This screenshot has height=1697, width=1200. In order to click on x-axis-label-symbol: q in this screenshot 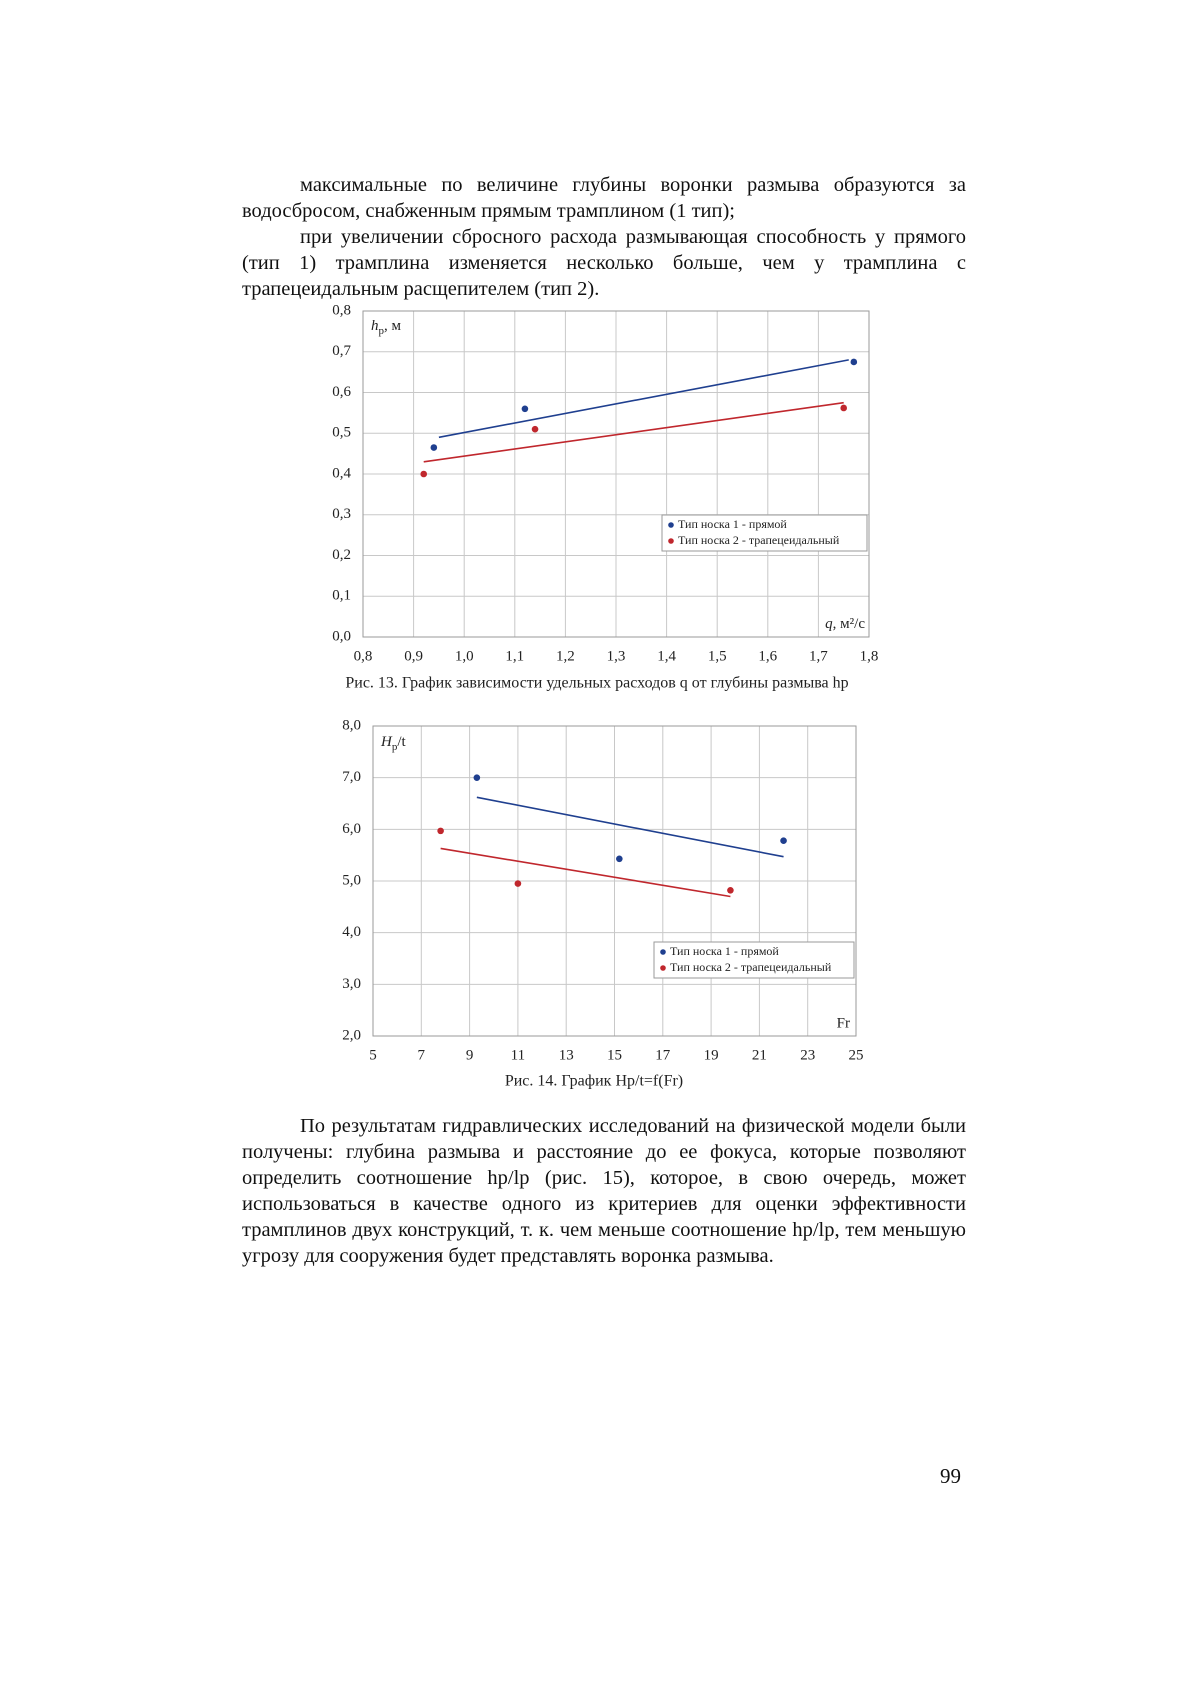, I will do `click(829, 624)`.